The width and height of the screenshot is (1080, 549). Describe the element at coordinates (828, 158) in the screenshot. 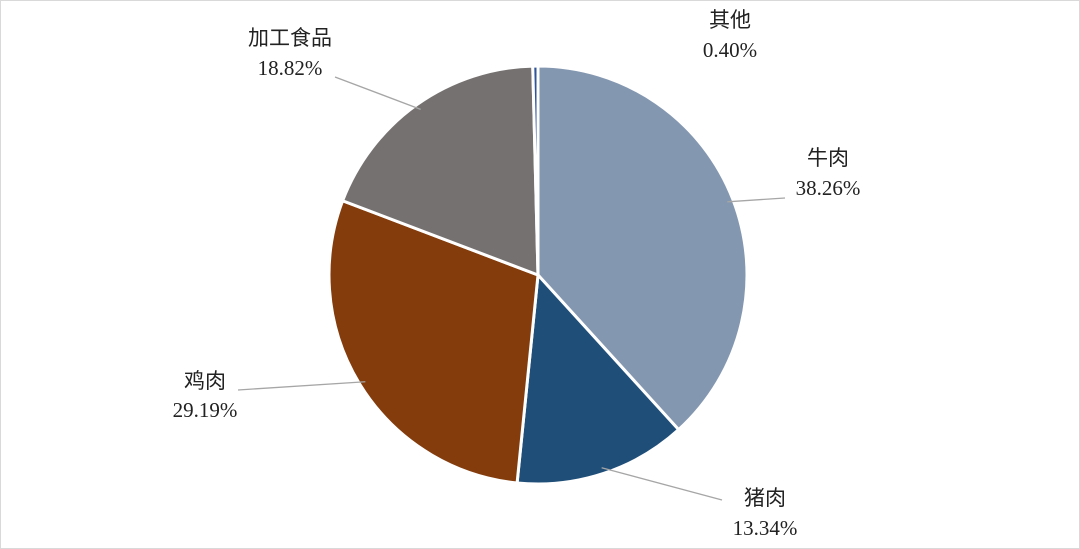

I see `slice-label: 牛肉` at that location.